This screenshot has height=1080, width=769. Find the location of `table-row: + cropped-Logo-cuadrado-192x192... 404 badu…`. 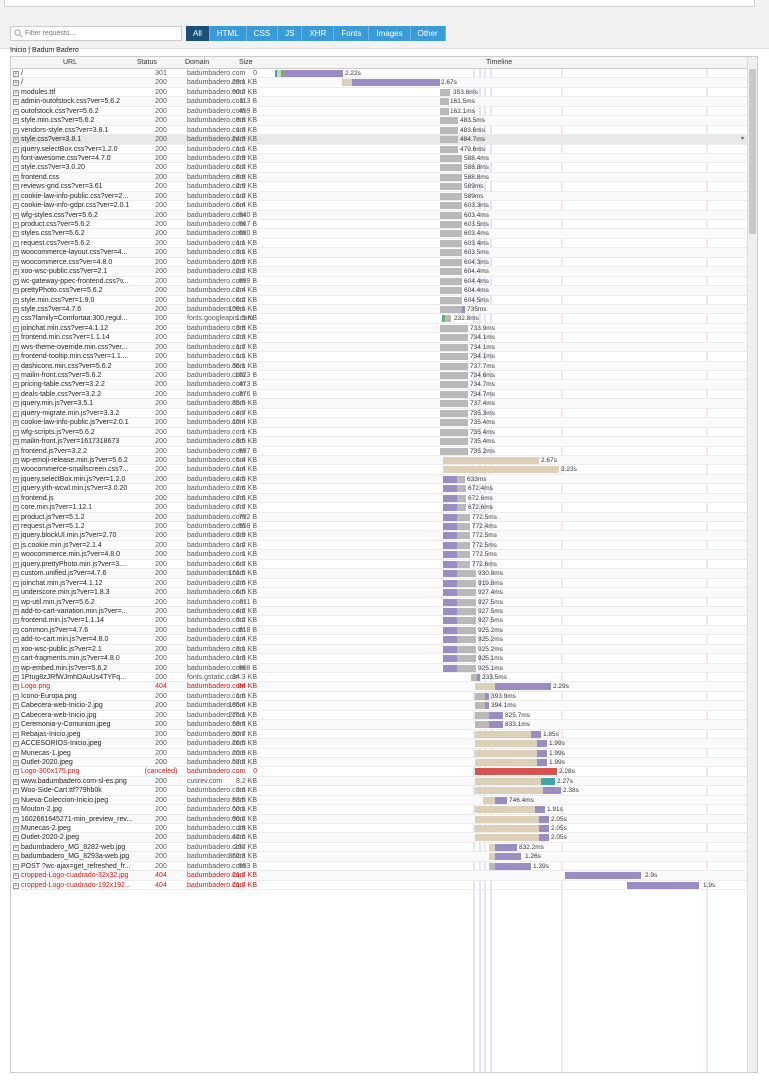

table-row: + cropped-Logo-cuadrado-192x192... 404 badu… is located at coordinates (379, 886).